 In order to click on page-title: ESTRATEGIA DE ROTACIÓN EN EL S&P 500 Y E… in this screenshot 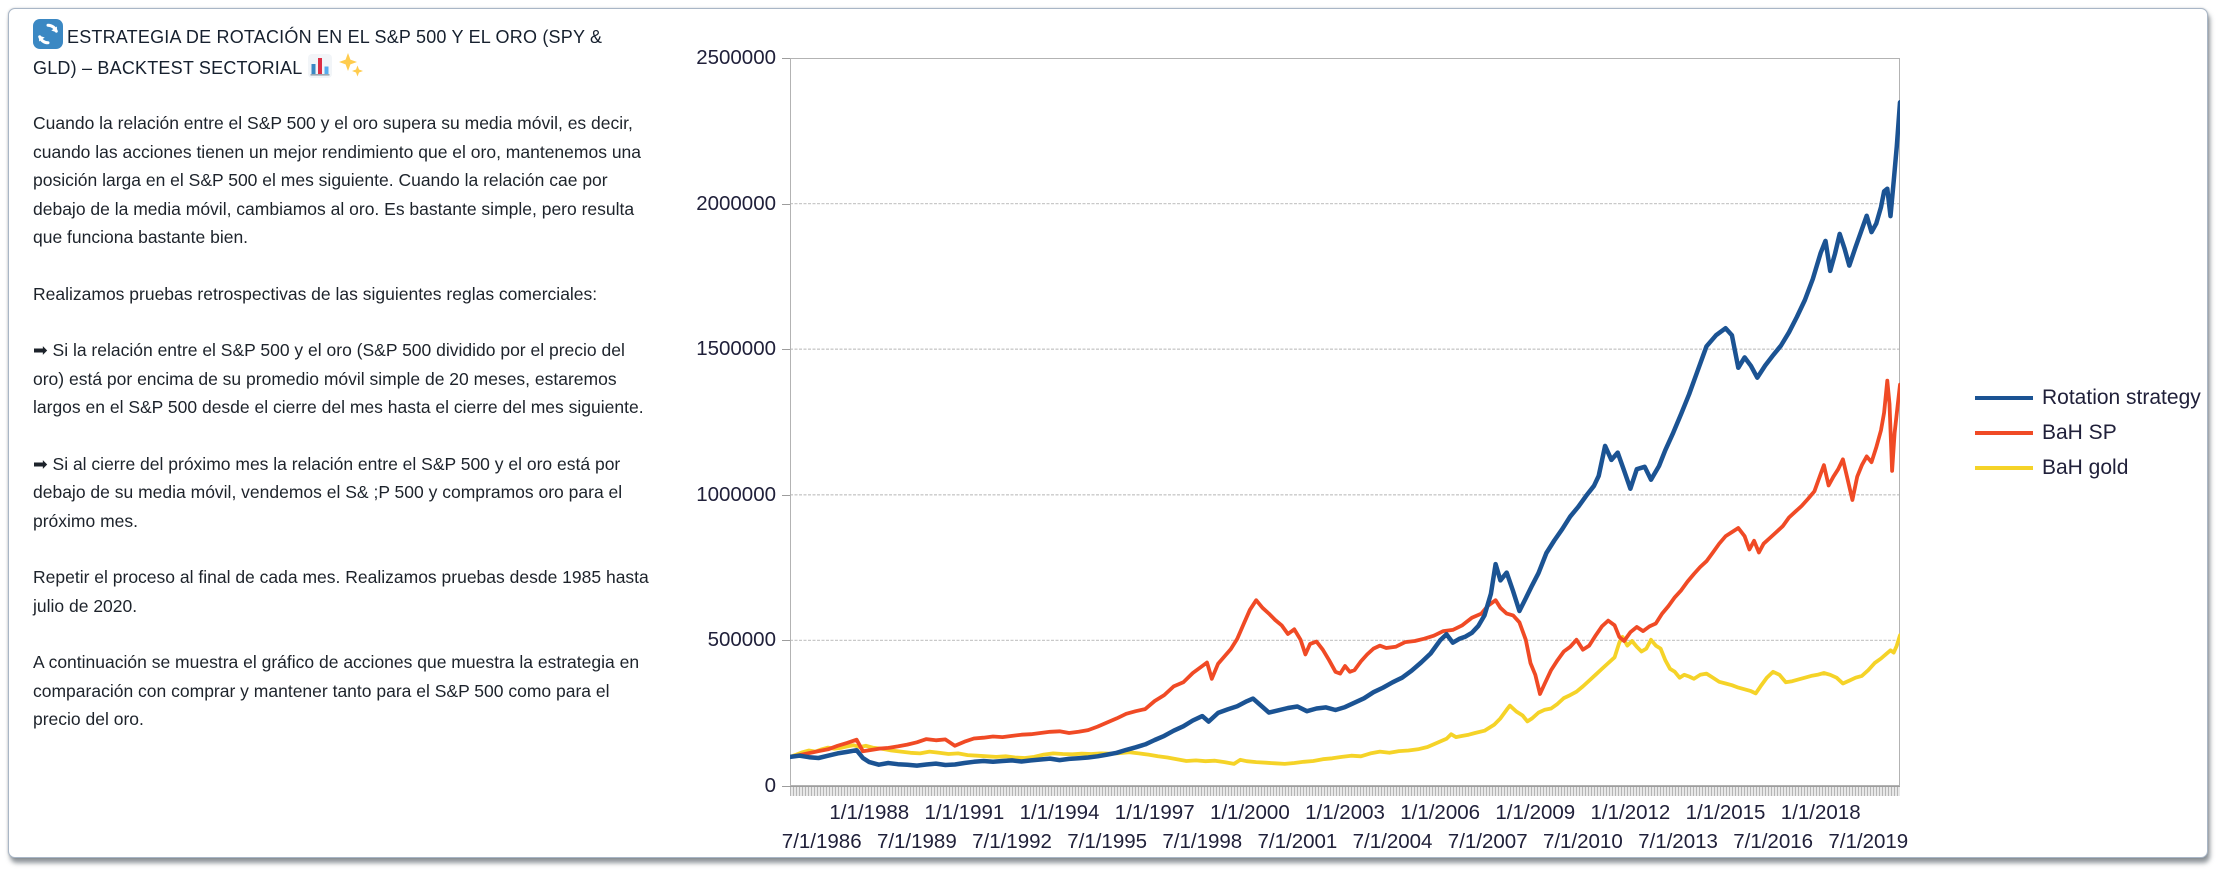, I will do `click(342, 51)`.